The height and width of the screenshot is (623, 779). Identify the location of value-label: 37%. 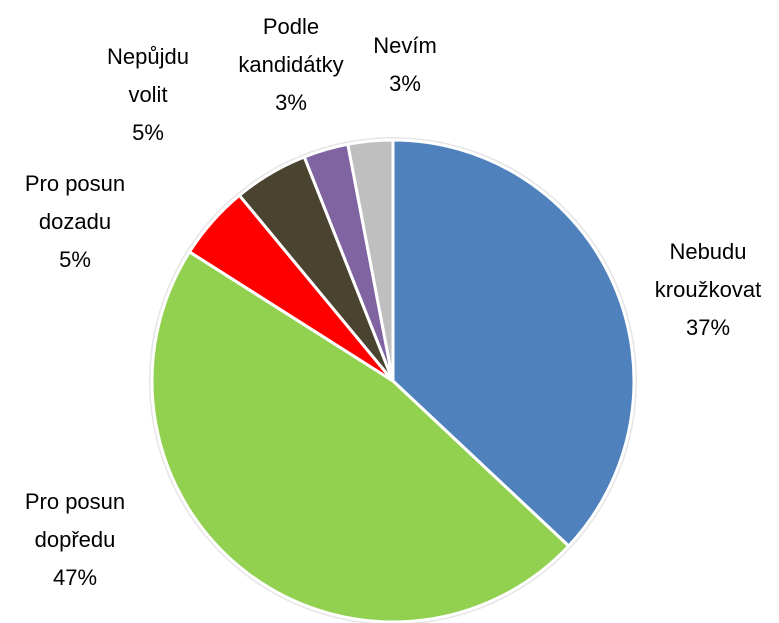
(708, 327).